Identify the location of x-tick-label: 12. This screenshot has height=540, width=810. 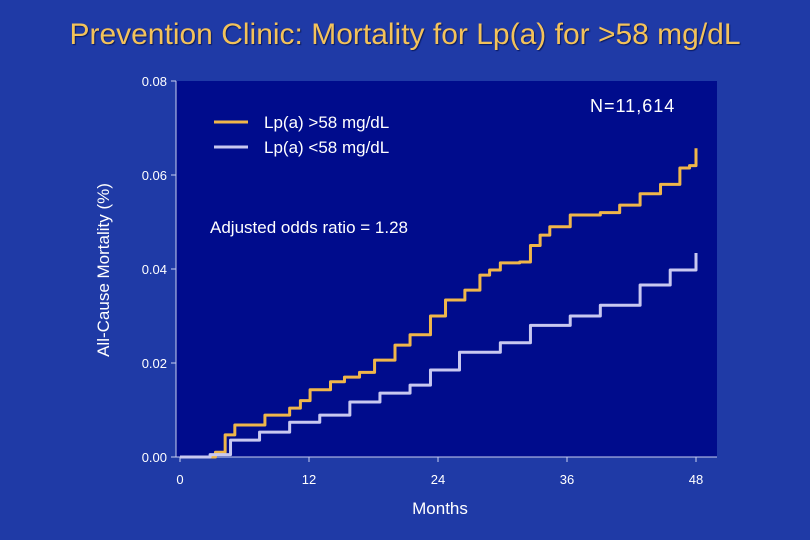
(309, 479).